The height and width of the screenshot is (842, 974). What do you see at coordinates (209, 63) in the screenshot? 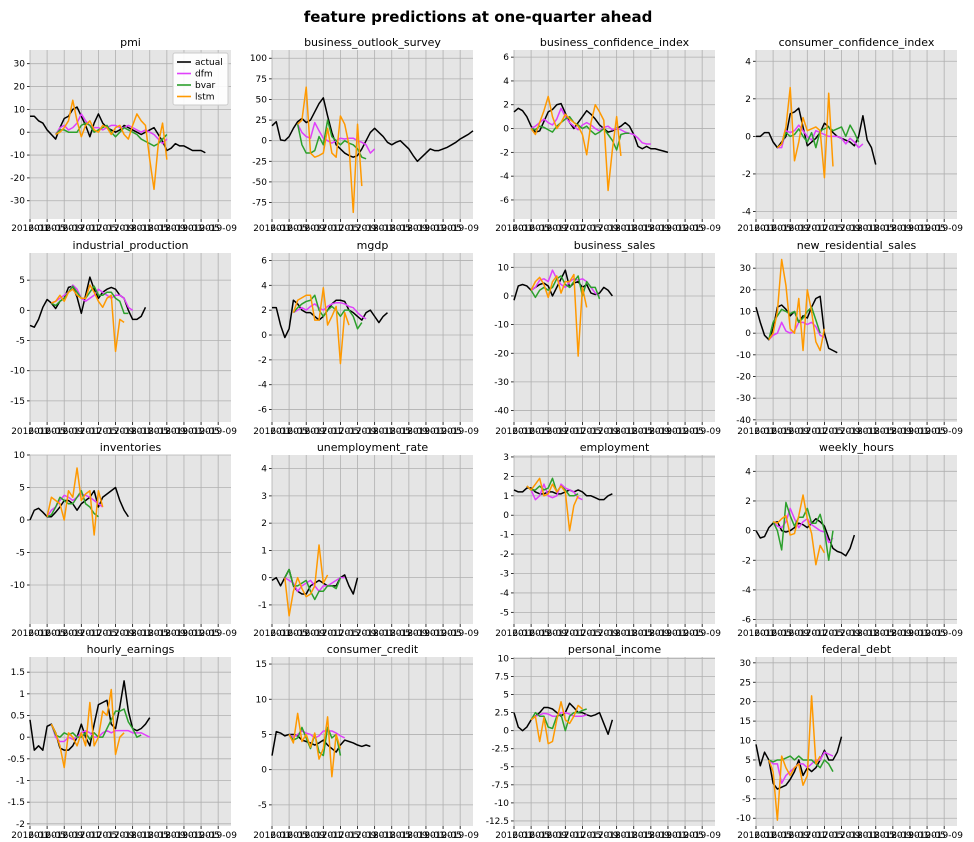
I see `legend-label-actual: actual` at bounding box center [209, 63].